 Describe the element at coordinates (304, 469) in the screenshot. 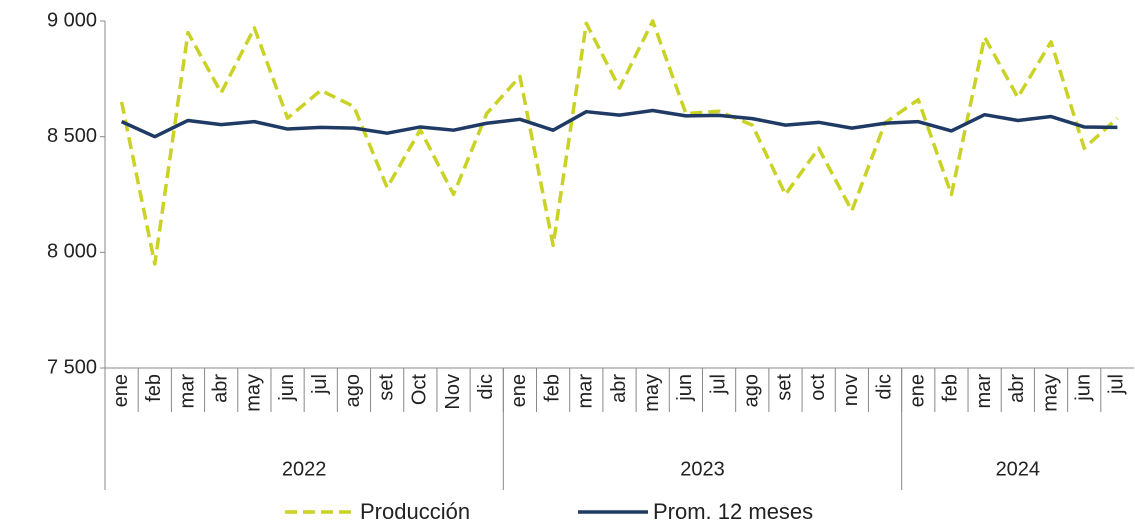

I see `group-label: 2022` at that location.